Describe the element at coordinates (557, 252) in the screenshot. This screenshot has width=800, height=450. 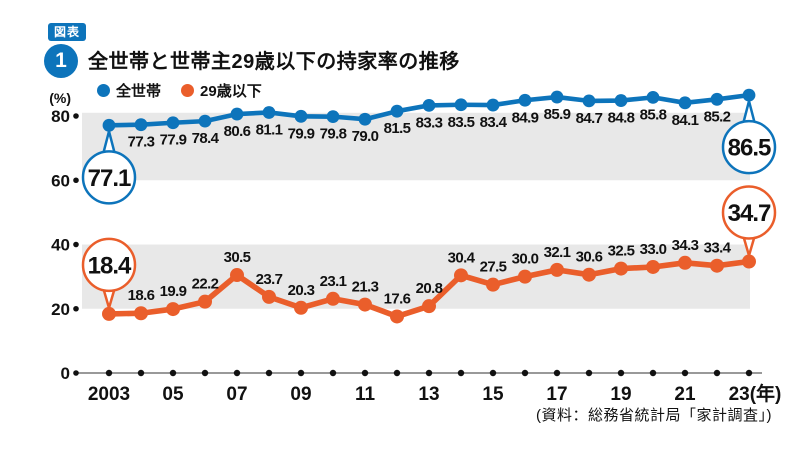
I see `value-label: 32.1` at that location.